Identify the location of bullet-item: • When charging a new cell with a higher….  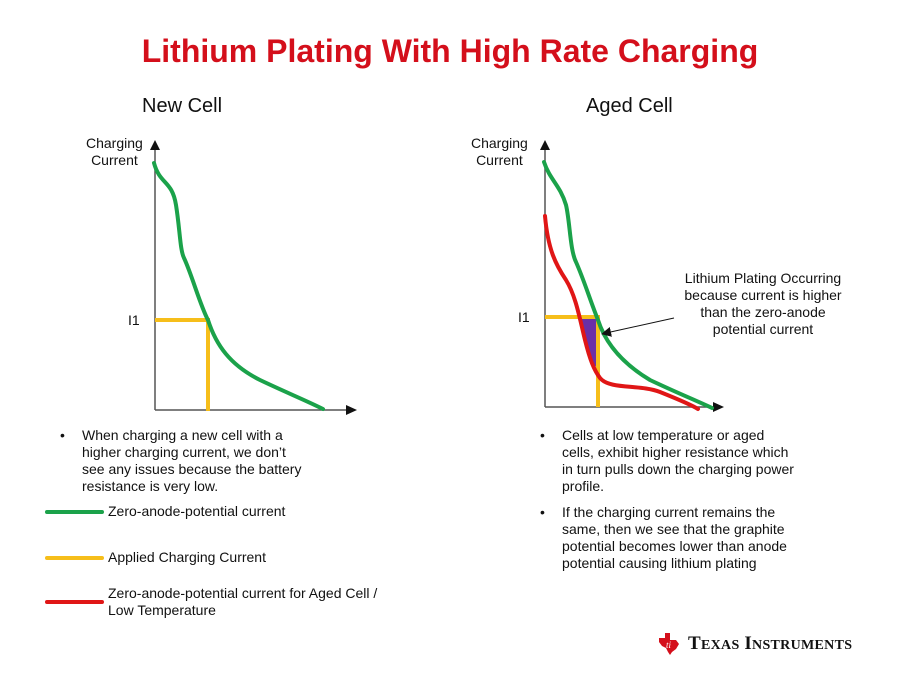
(185, 461).